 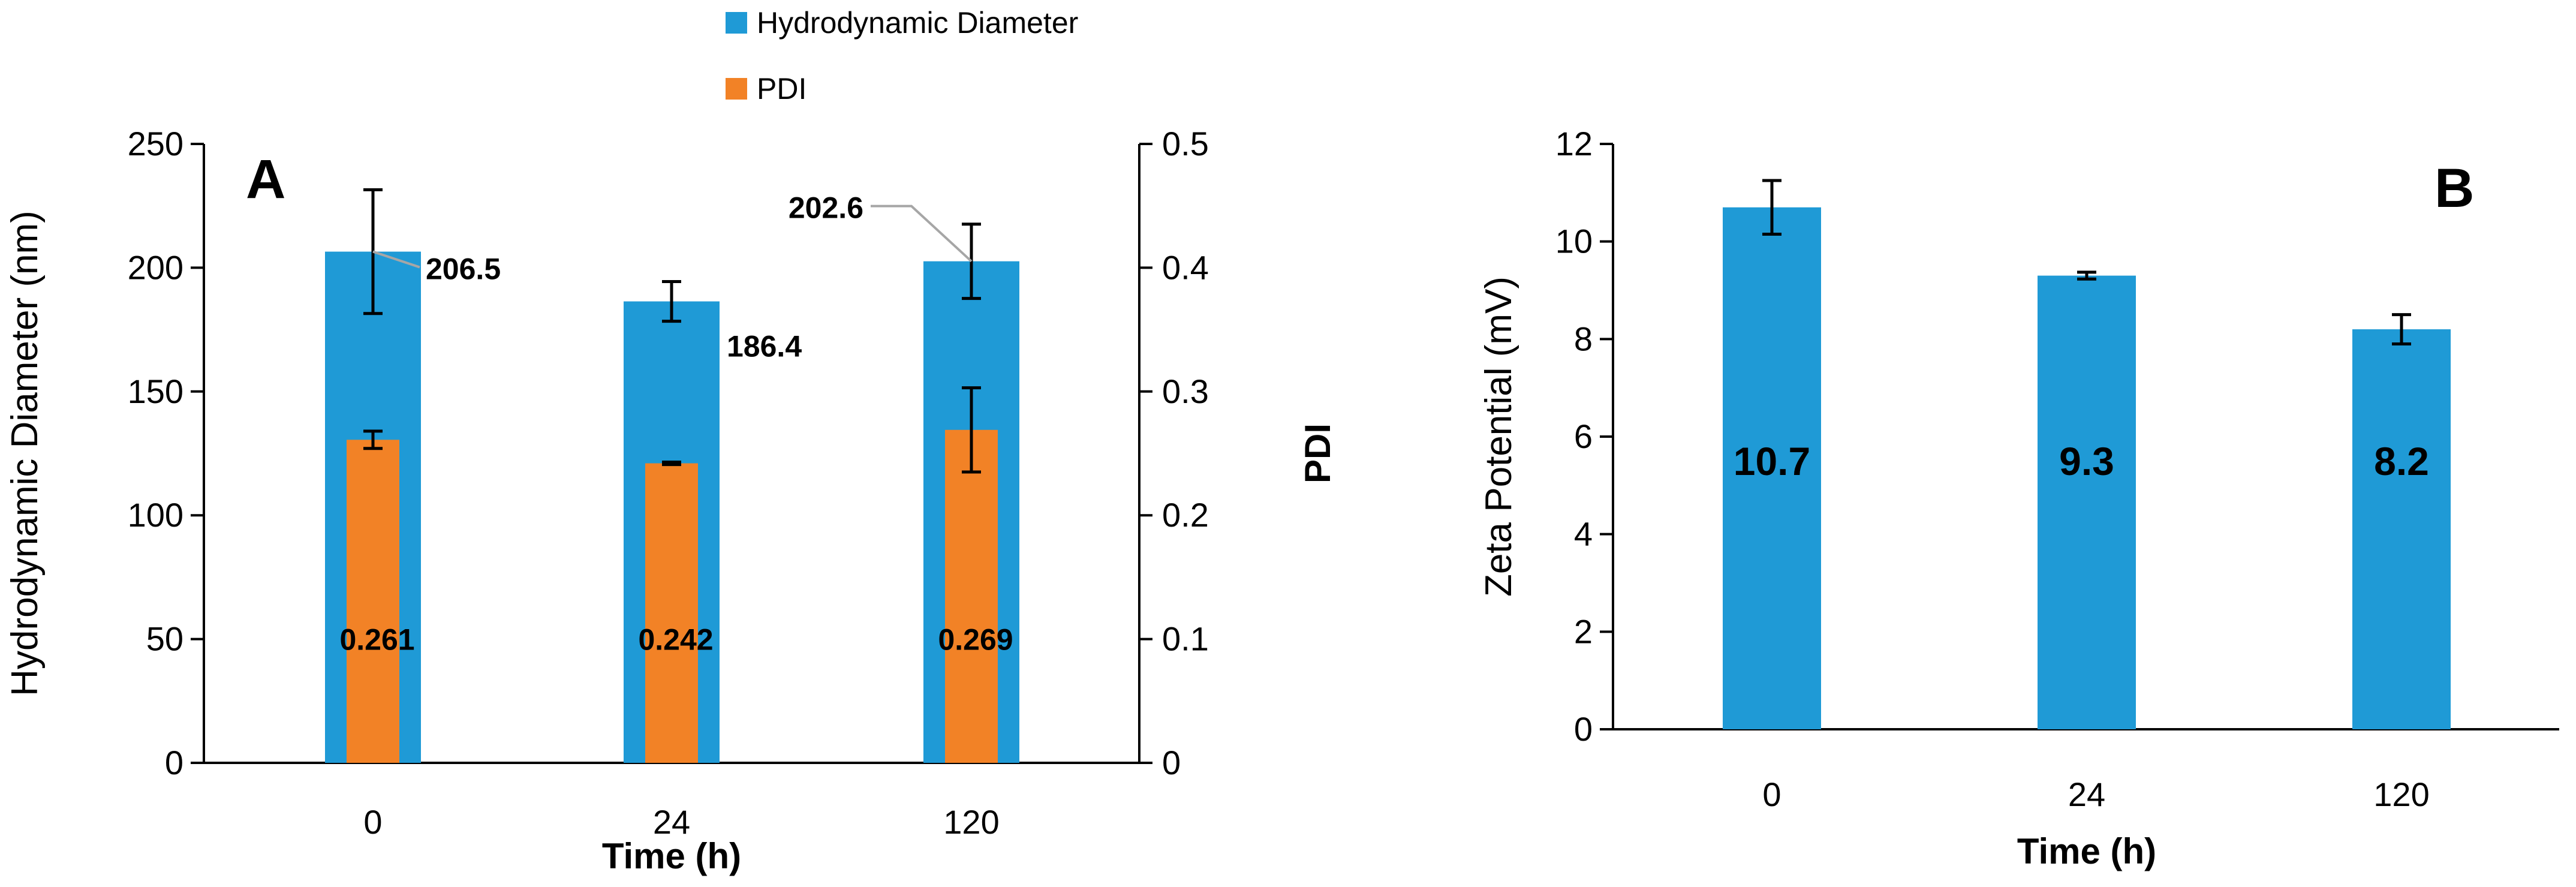 What do you see at coordinates (1574, 241) in the screenshot?
I see `chart-b-tick-label: 10` at bounding box center [1574, 241].